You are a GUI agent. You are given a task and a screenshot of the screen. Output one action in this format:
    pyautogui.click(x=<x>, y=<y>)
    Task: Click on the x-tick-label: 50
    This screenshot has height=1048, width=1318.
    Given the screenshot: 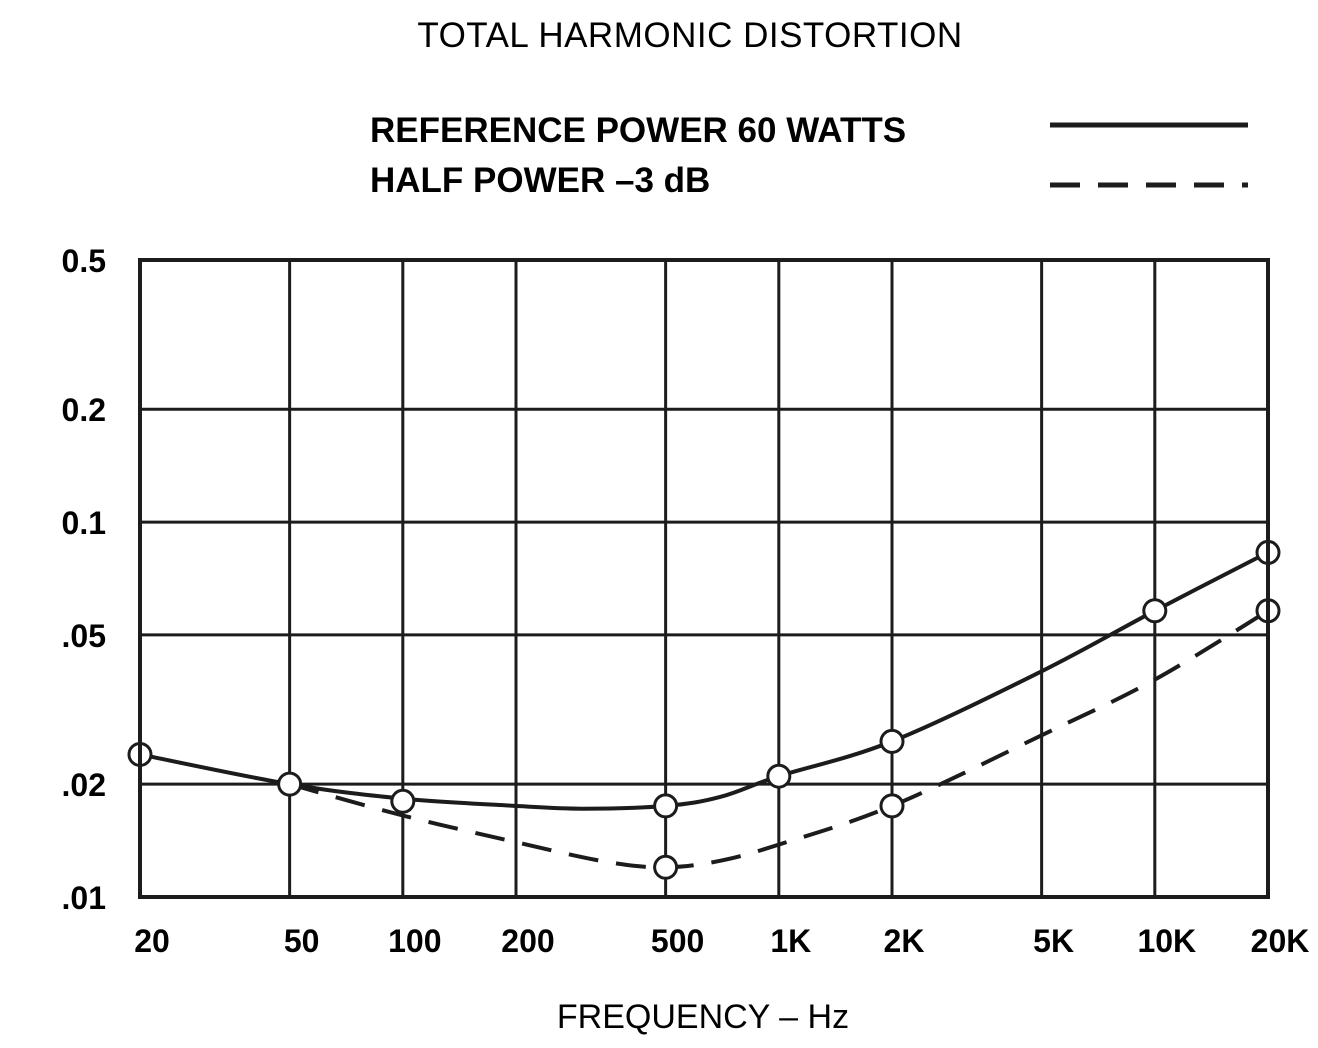 What is the action you would take?
    pyautogui.click(x=302, y=941)
    